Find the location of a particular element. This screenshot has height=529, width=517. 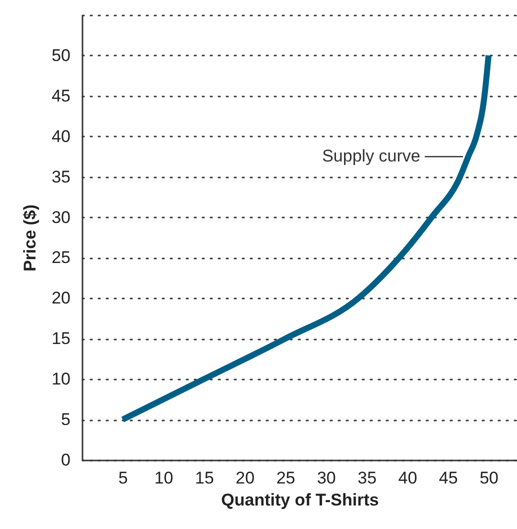

y-tick-label: 30 is located at coordinates (61, 217).